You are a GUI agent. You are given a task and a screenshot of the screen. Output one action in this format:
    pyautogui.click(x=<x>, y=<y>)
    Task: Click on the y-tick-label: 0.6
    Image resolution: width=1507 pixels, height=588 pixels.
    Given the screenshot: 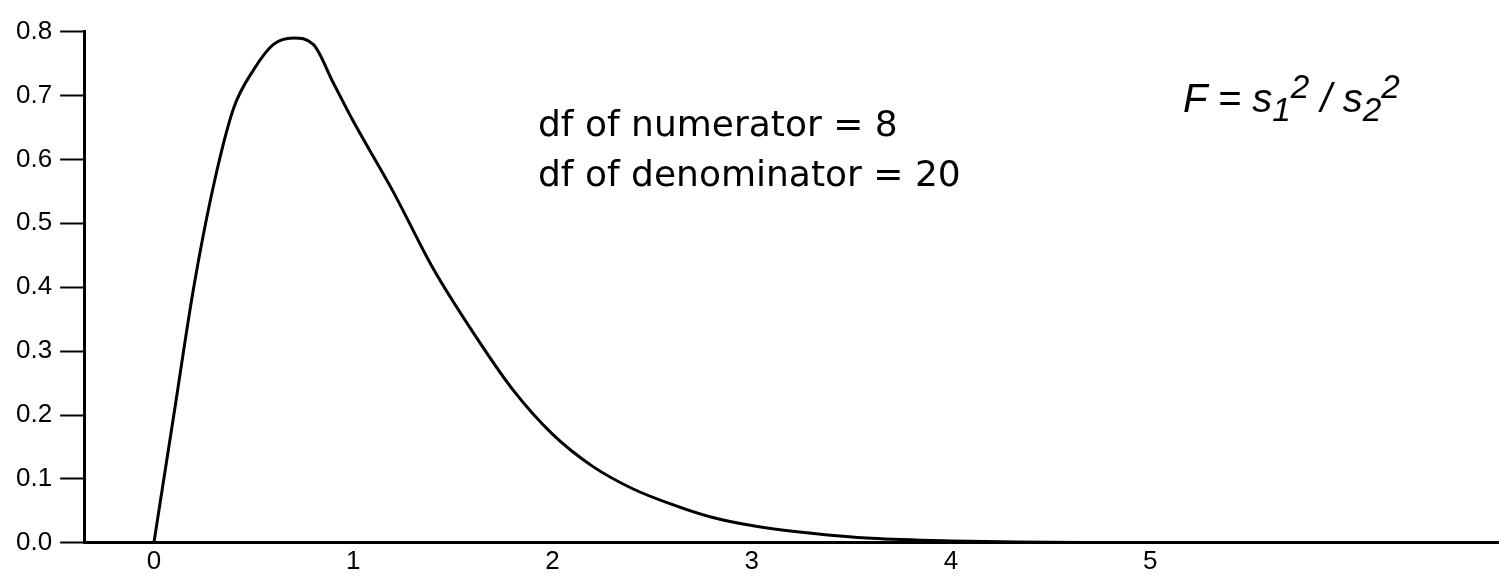 What is the action you would take?
    pyautogui.click(x=34, y=157)
    